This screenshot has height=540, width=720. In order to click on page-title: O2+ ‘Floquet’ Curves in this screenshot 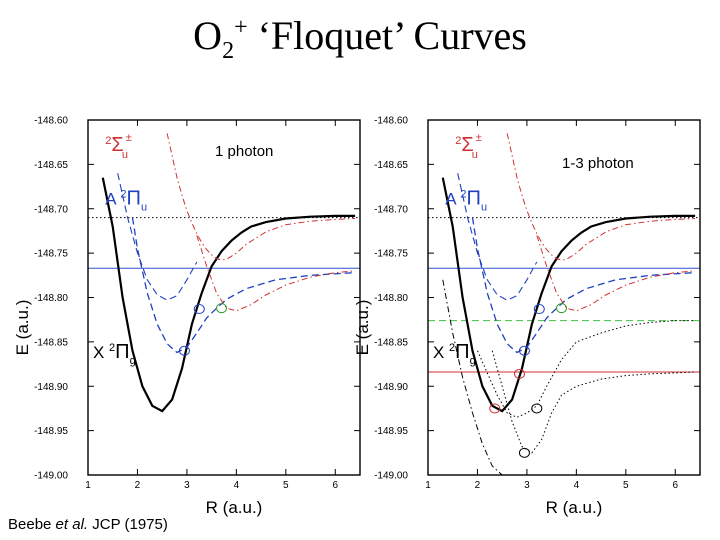, I will do `click(360, 38)`.